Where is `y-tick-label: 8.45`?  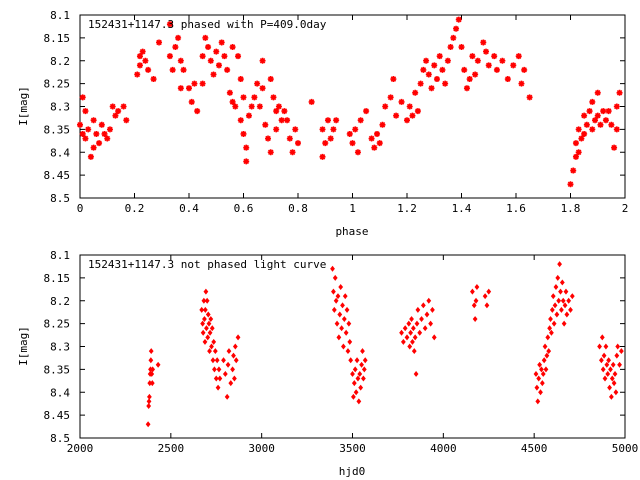
y-tick-label: 8.45 is located at coordinates (57, 175).